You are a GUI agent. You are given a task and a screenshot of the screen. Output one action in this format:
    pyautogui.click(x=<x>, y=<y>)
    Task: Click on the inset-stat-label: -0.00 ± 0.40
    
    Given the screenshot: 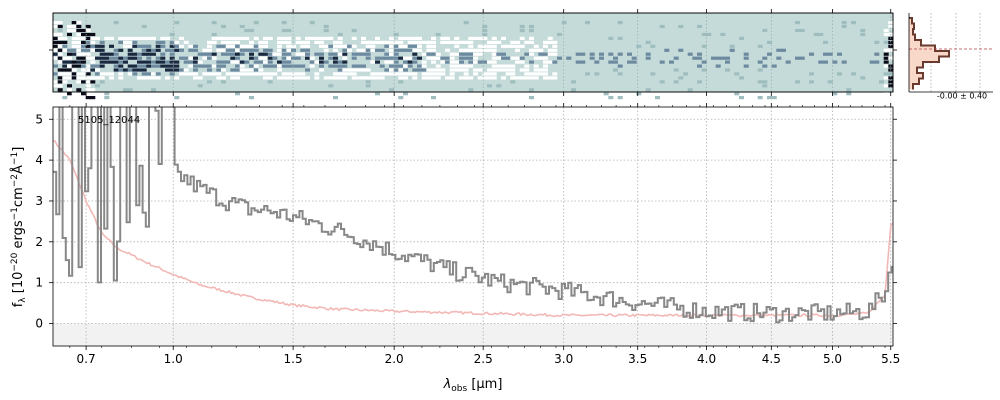 What is the action you would take?
    pyautogui.click(x=962, y=96)
    